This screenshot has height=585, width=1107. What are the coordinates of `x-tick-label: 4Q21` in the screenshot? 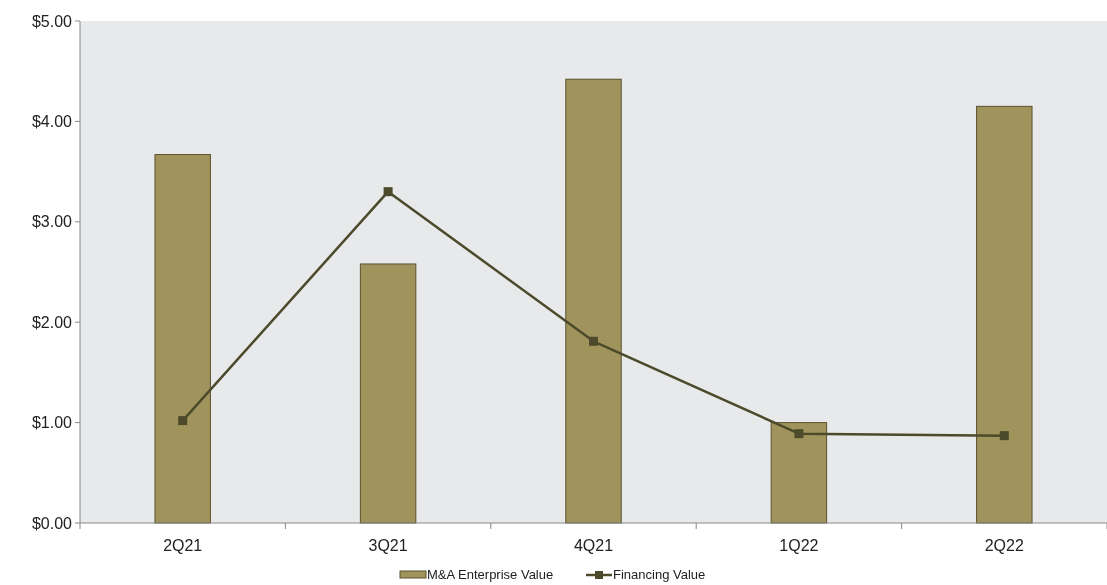 It's located at (593, 545).